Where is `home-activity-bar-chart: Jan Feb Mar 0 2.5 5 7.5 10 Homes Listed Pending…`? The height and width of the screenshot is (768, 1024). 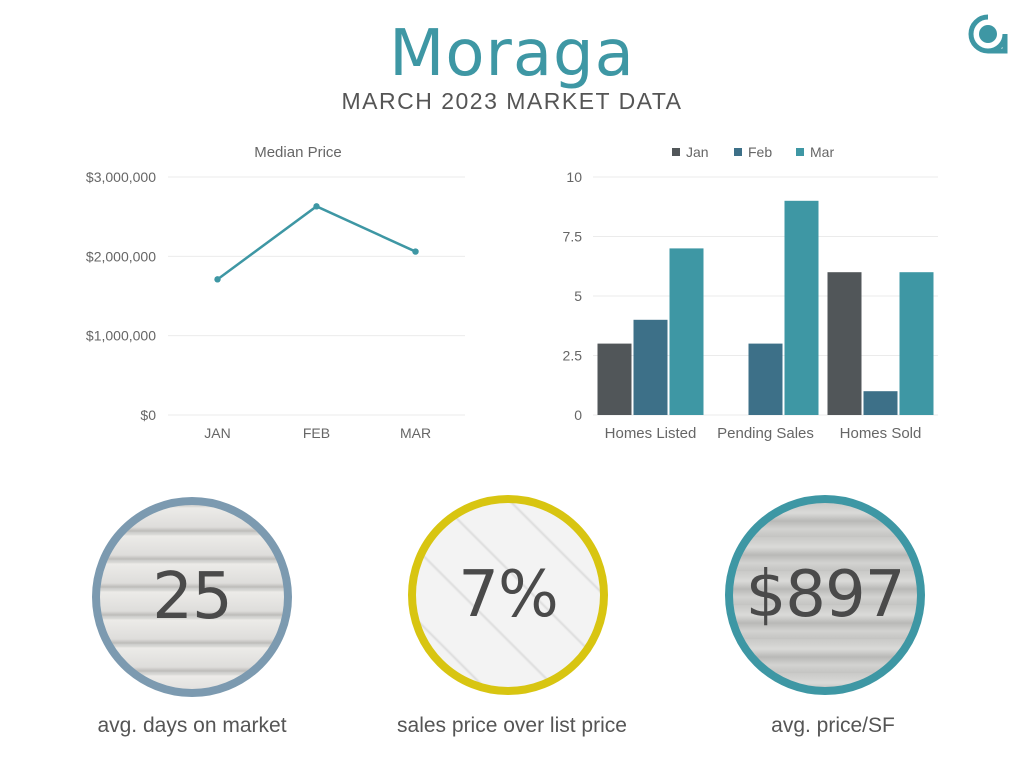 home-activity-bar-chart: Jan Feb Mar 0 2.5 5 7.5 10 Homes Listed Pending… is located at coordinates (750, 293).